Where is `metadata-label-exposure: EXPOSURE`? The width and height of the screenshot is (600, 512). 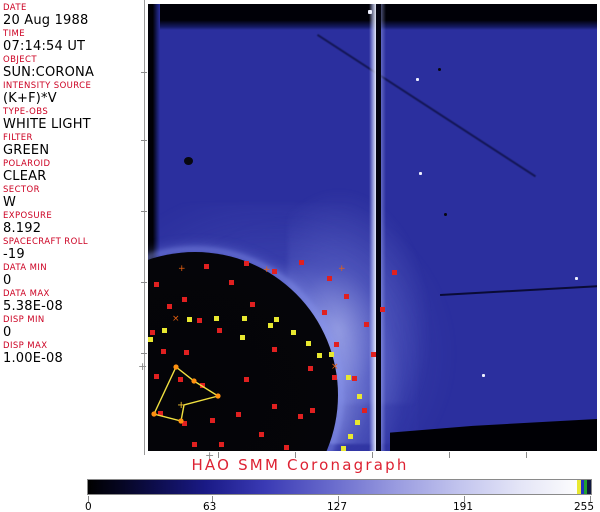 metadata-label-exposure: EXPOSURE is located at coordinates (28, 216).